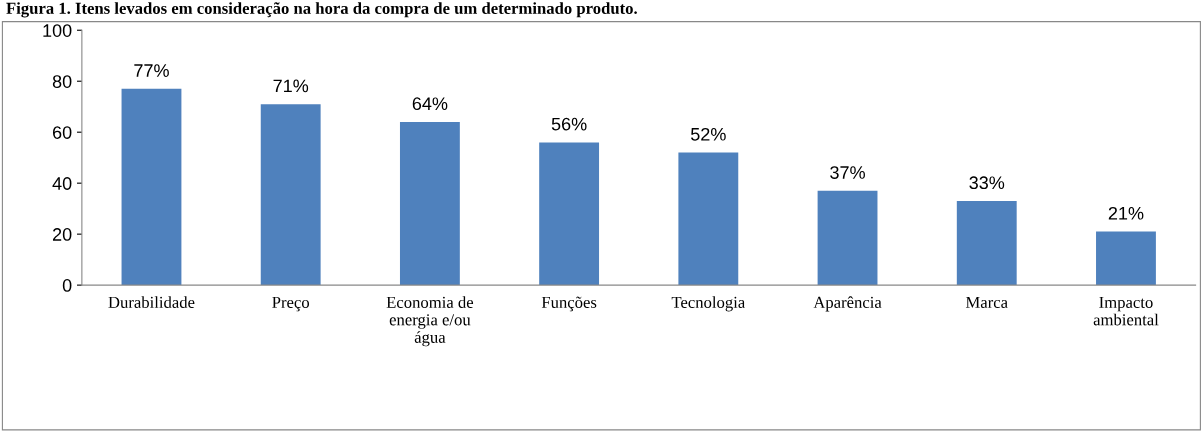 Image resolution: width=1204 pixels, height=432 pixels. I want to click on y-tick-label: 0, so click(67, 285).